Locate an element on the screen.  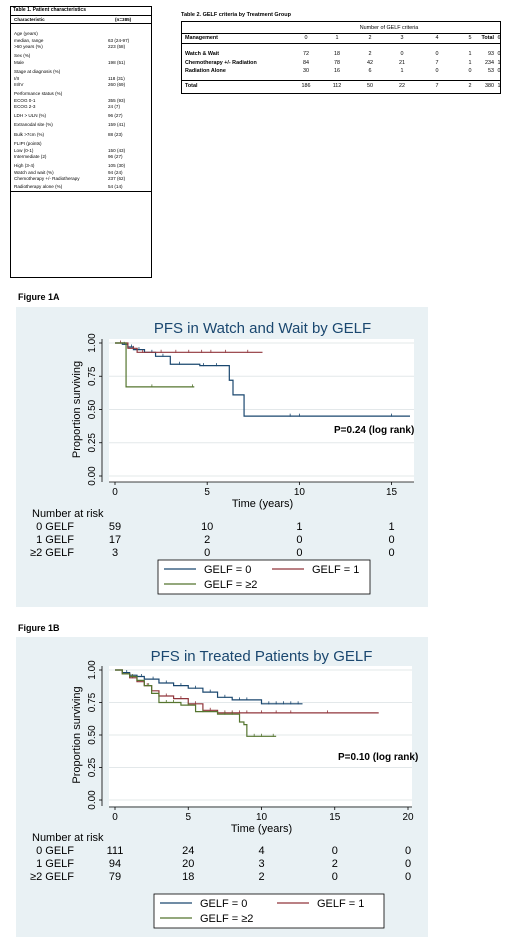
table-row: Radiation Alone is located at coordinates (205, 71).